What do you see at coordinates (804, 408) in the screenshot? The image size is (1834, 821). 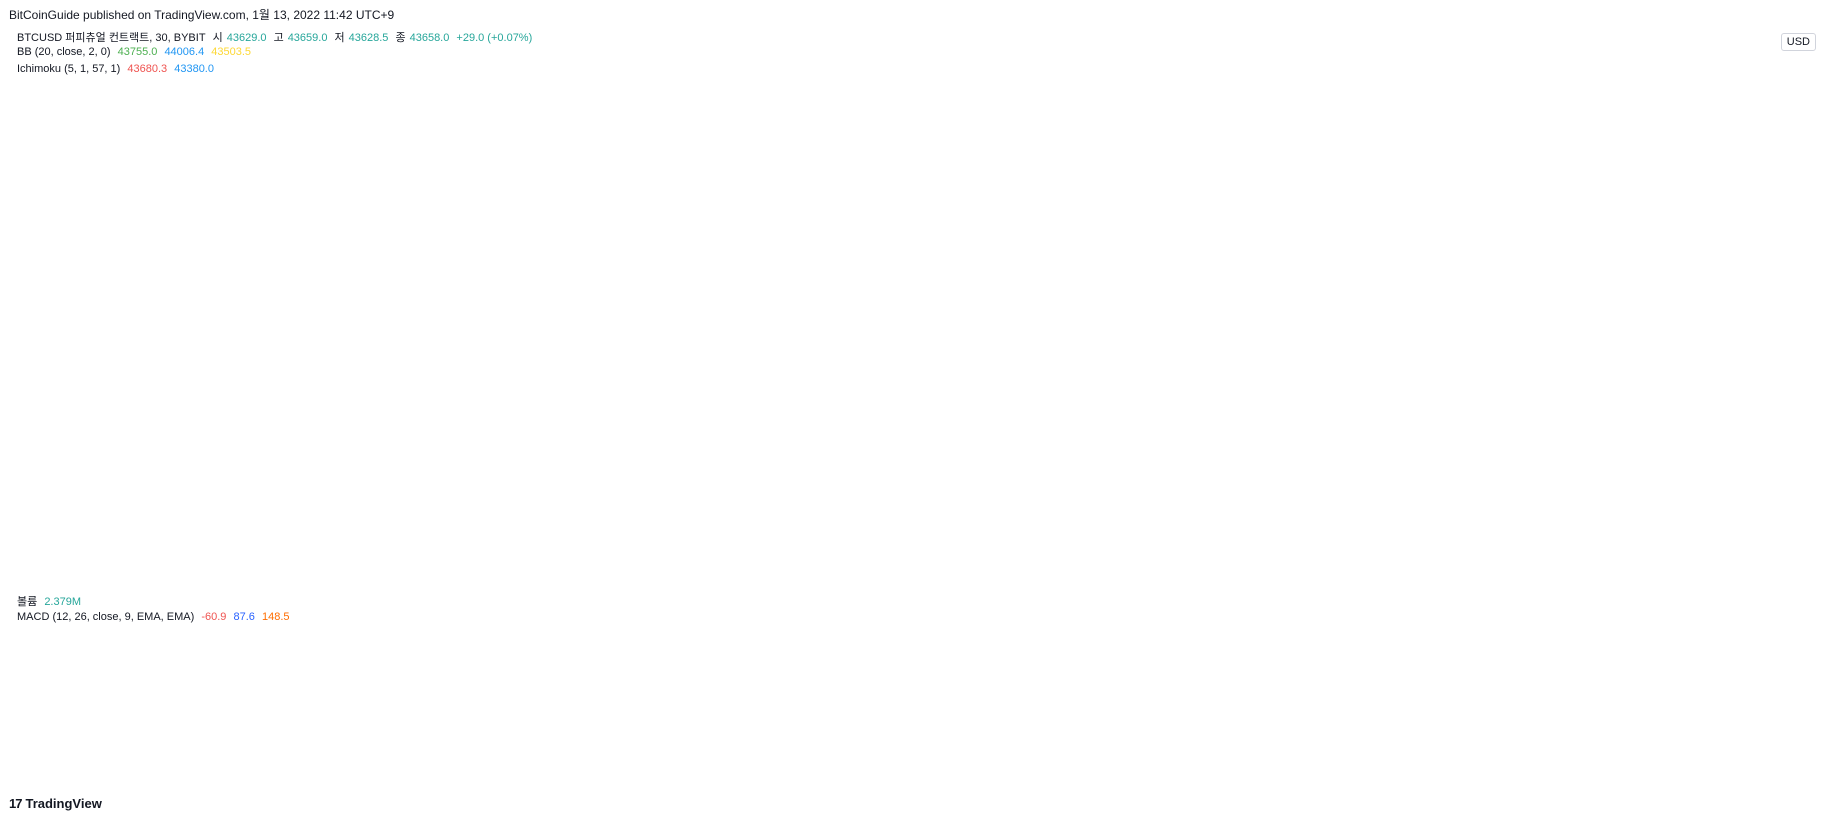 I see `time-marker-box` at bounding box center [804, 408].